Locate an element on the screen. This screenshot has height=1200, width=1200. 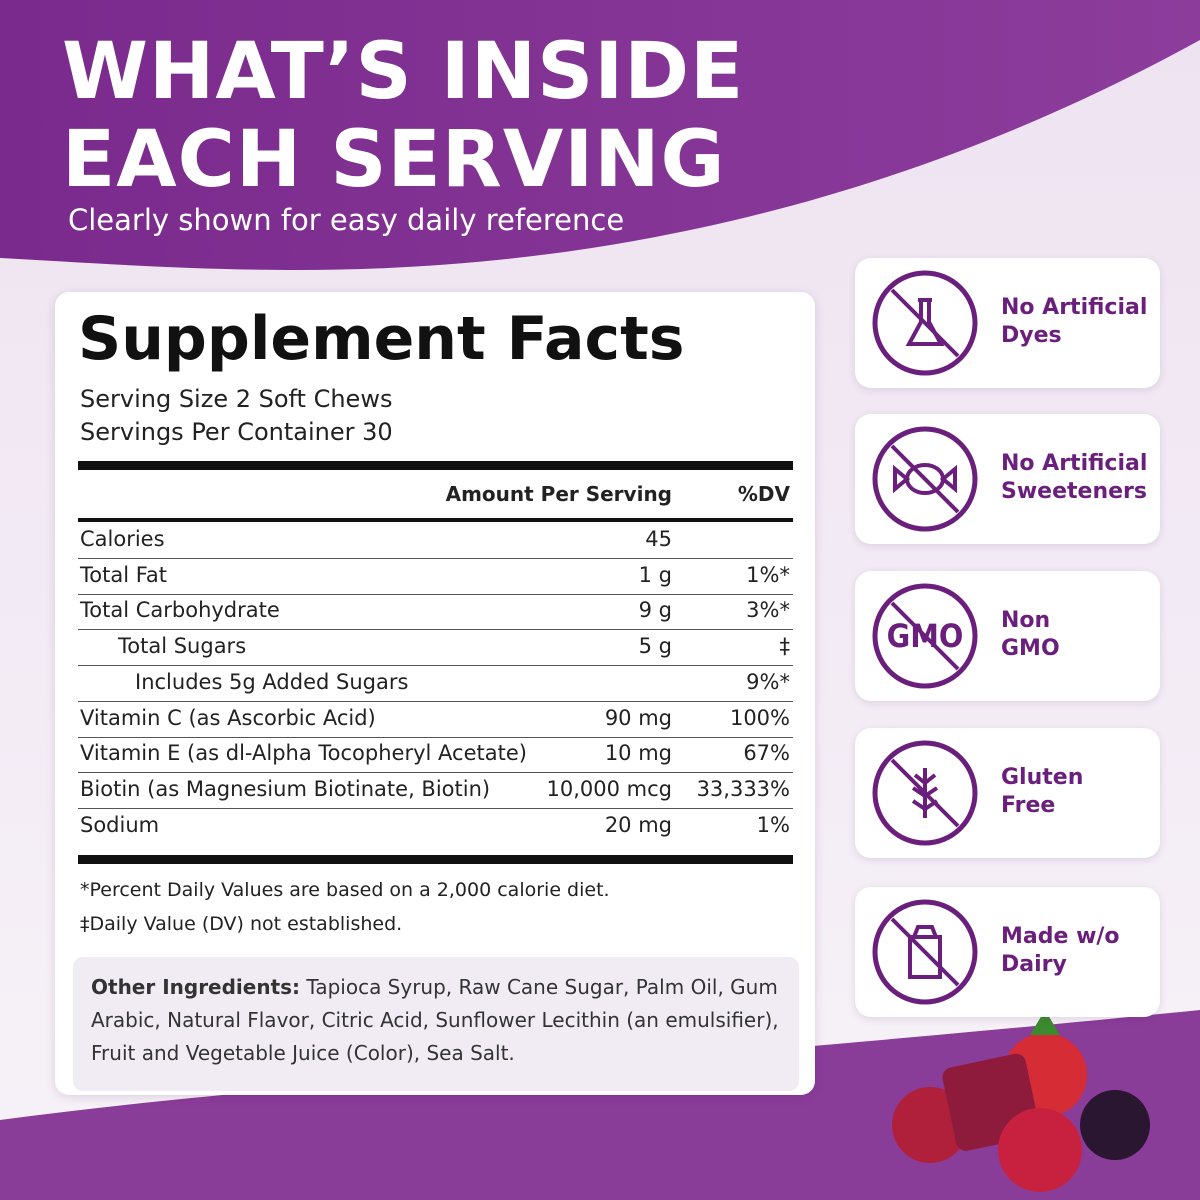
nutrient-amount: 5 g is located at coordinates (655, 646).